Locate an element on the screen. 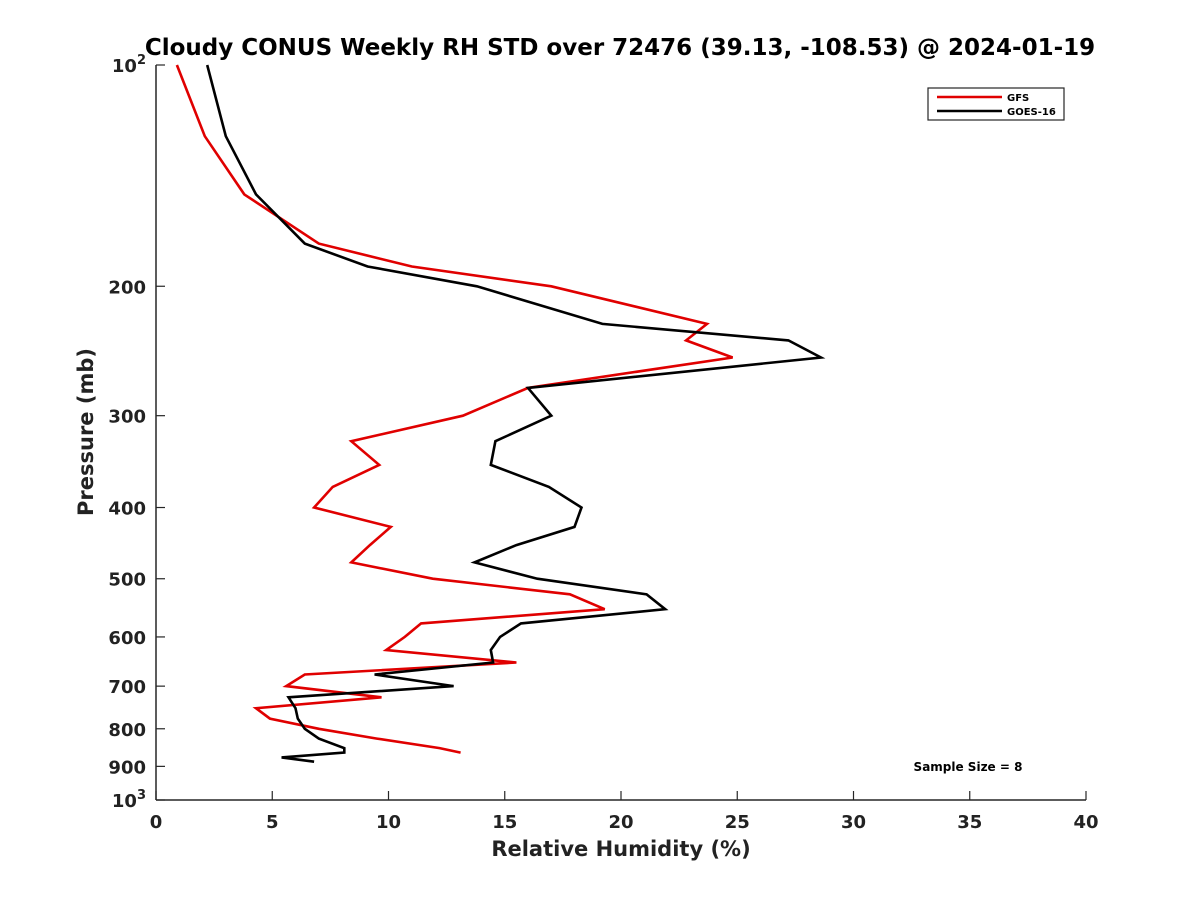 This screenshot has width=1200, height=900. y-tick-label: 500 is located at coordinates (127, 580).